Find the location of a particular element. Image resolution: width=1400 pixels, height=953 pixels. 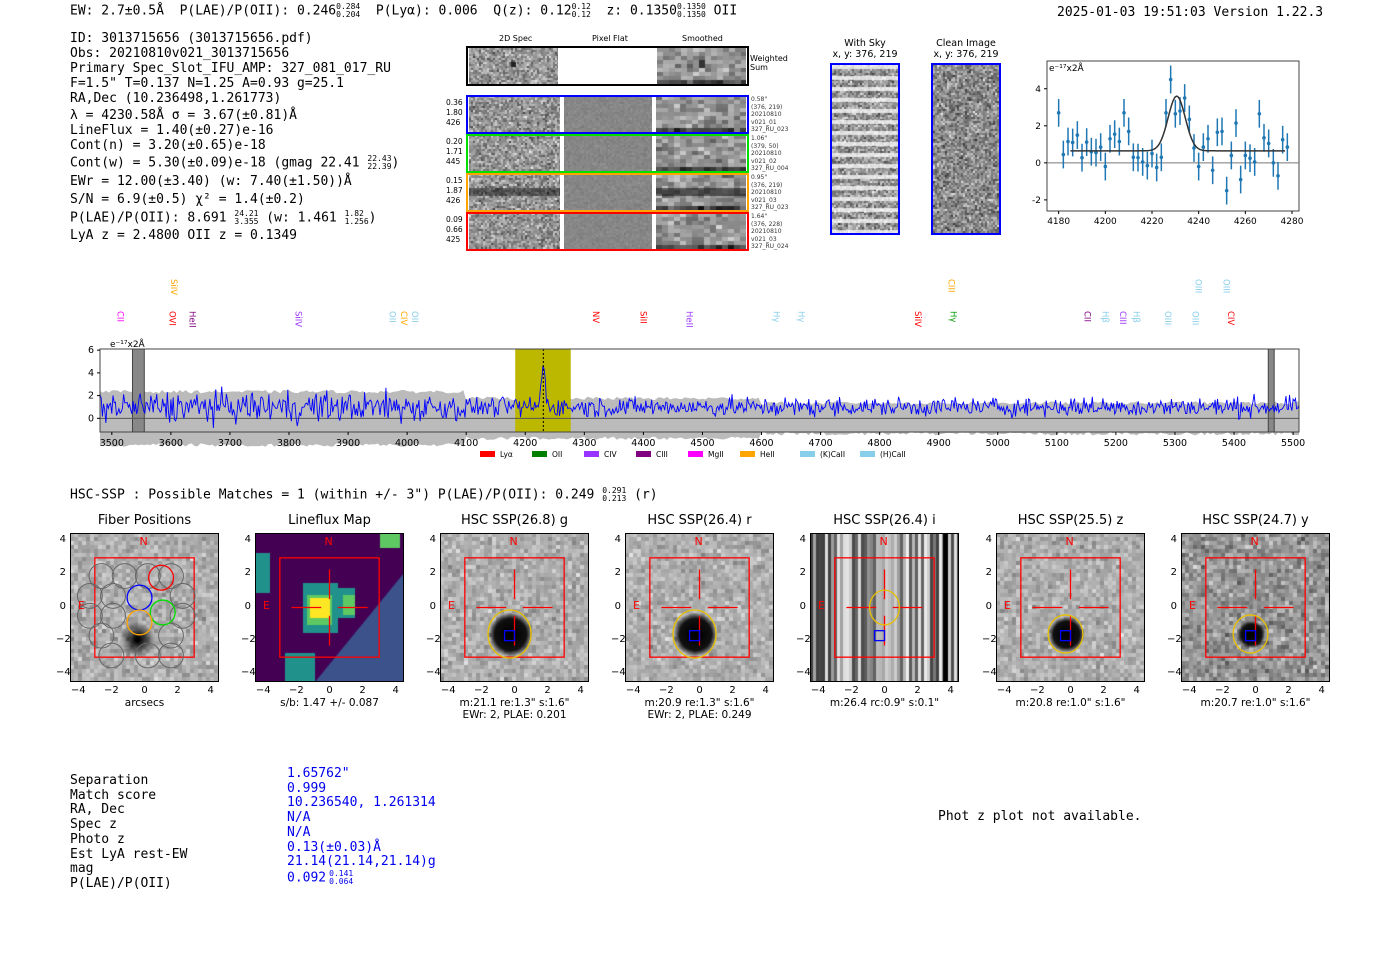

x-tick-label: 4500 is located at coordinates (702, 443).